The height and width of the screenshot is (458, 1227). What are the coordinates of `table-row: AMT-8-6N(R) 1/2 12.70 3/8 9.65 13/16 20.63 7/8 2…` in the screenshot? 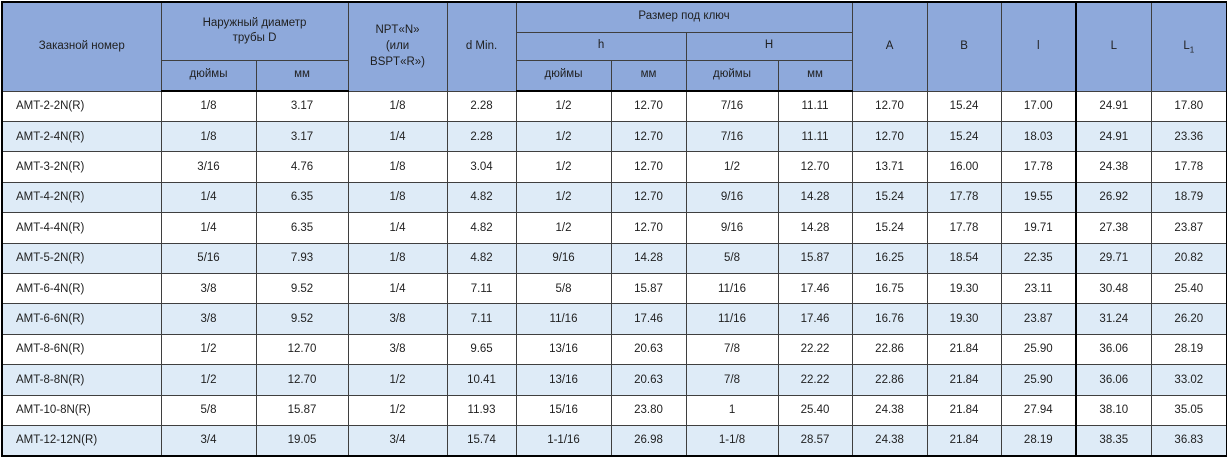 It's located at (614, 349).